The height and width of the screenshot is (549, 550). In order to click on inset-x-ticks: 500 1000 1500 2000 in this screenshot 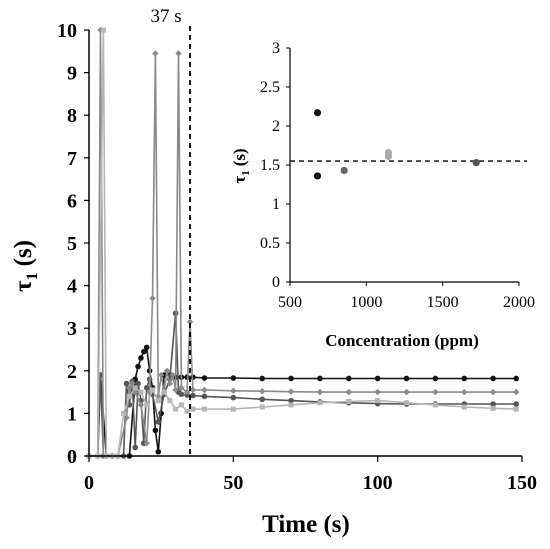, I will do `click(406, 296)`.